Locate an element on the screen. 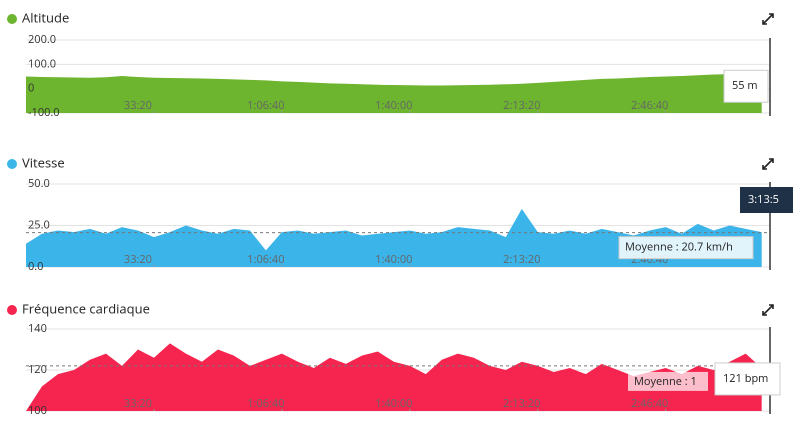 This screenshot has width=793, height=426. y-tick-label: 0.0 is located at coordinates (35, 266).